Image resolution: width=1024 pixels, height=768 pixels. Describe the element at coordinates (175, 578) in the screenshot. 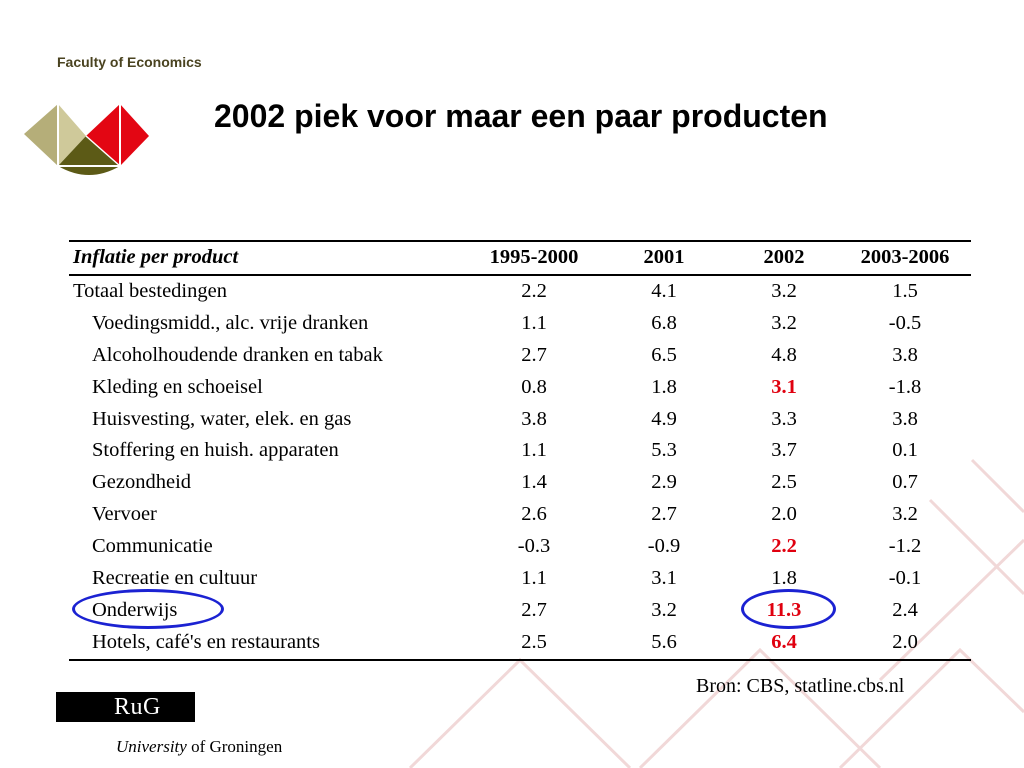

I see `row-label: Recreatie en cultuur` at that location.